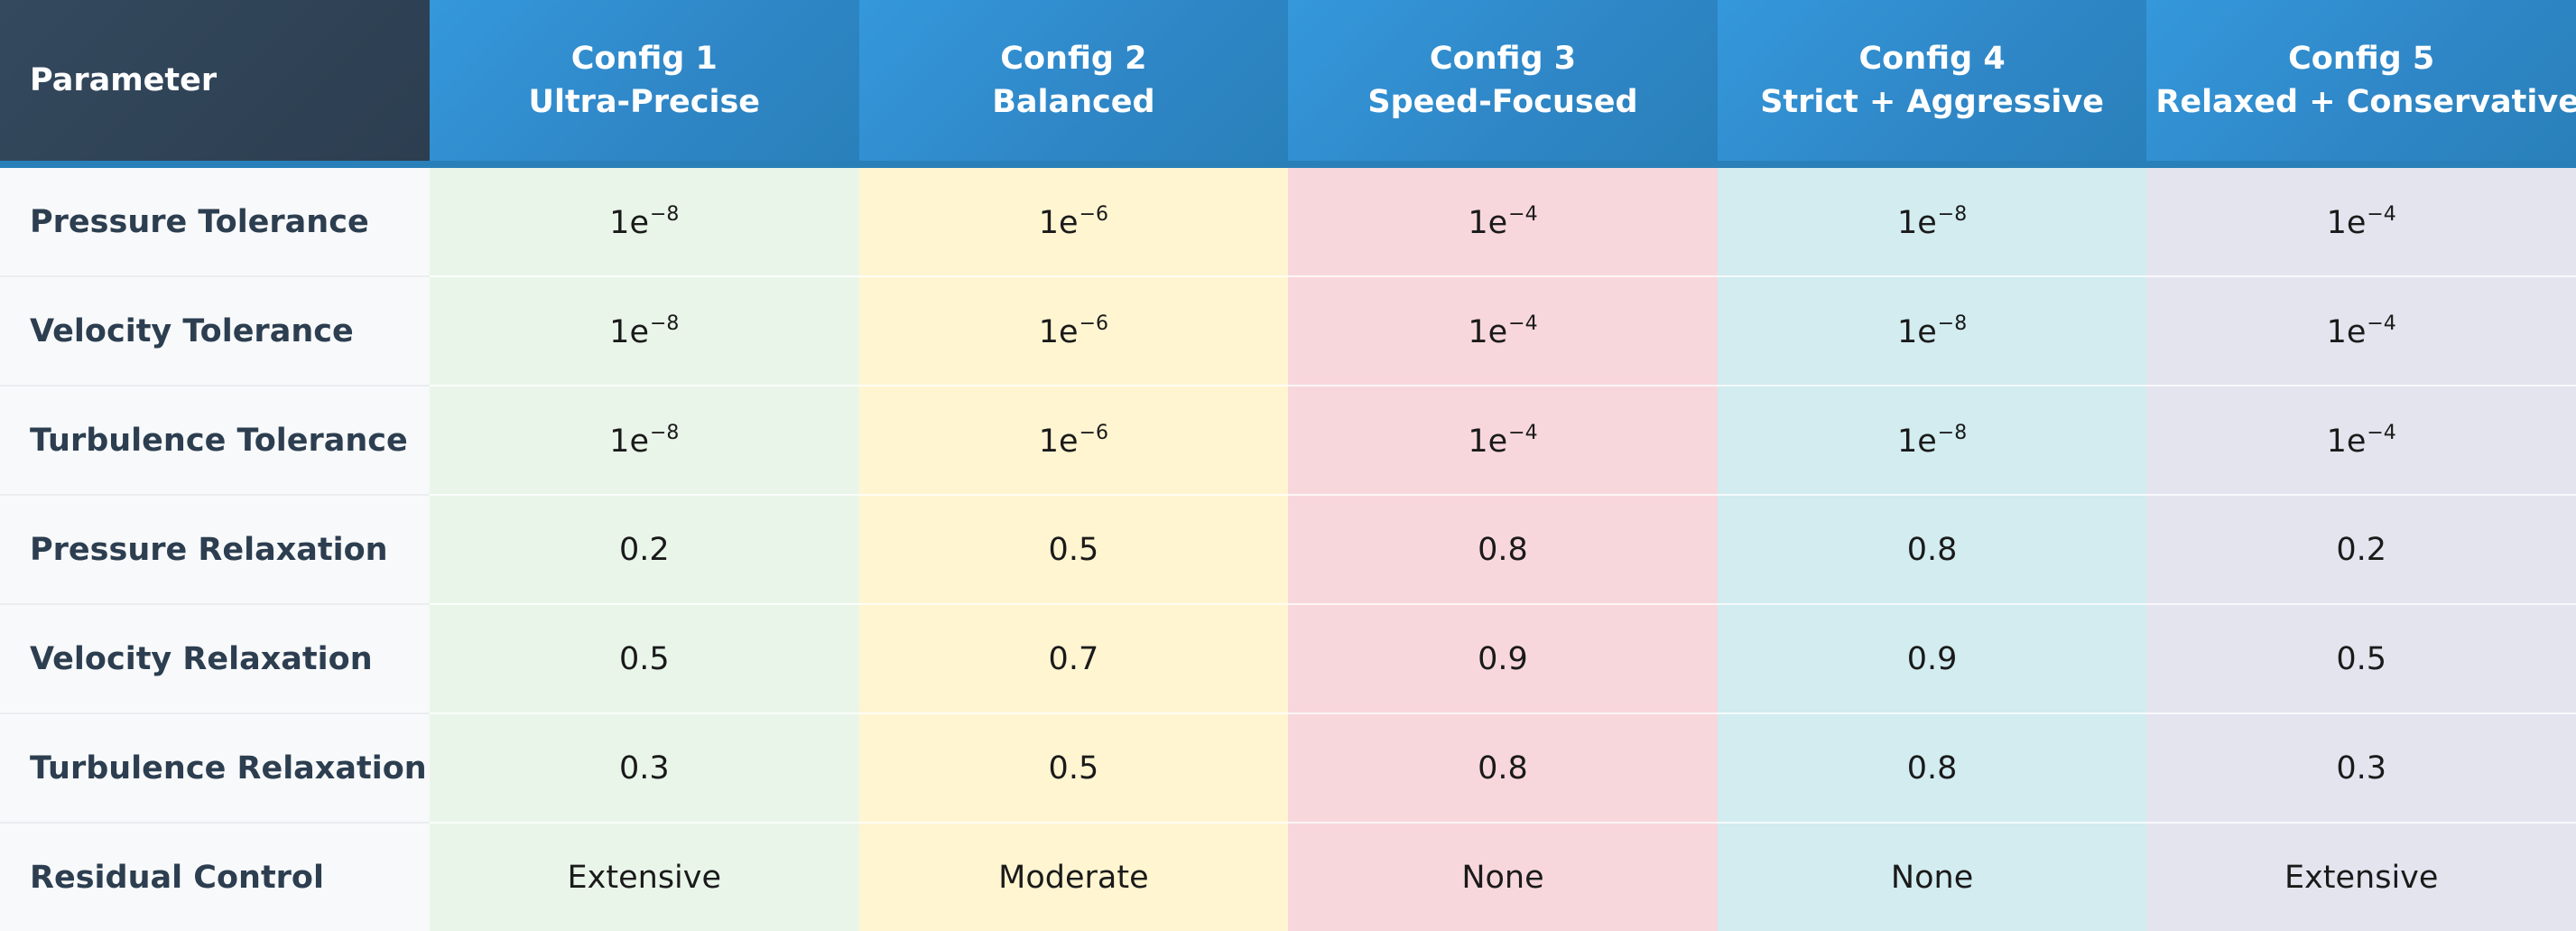 The height and width of the screenshot is (931, 2576). Describe the element at coordinates (645, 549) in the screenshot. I see `config-1-value-cell: 0.2` at that location.